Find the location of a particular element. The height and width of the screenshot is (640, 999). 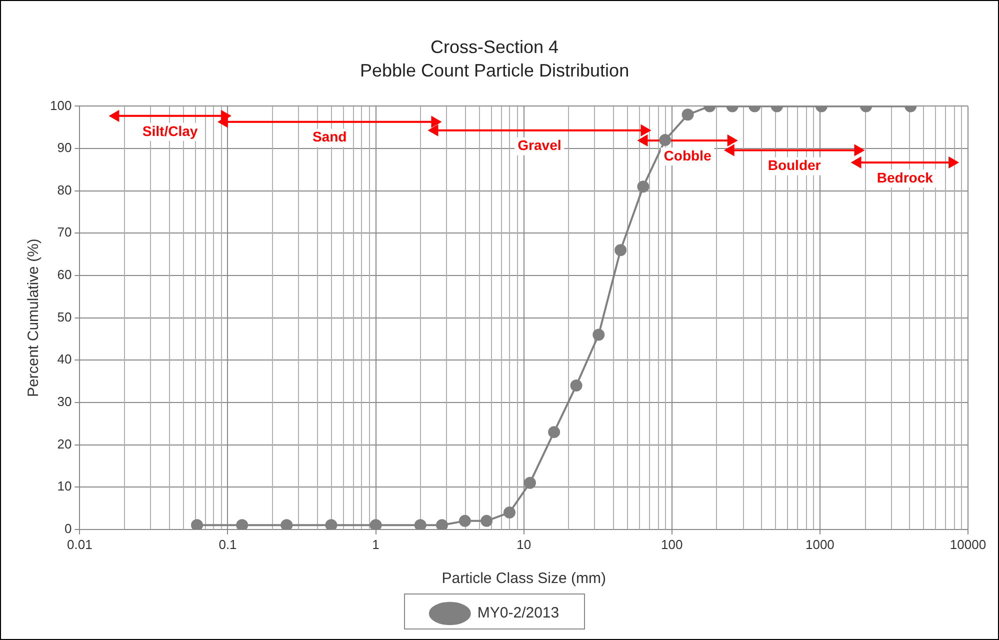

chart-title: Cross-Section 4 is located at coordinates (494, 46).